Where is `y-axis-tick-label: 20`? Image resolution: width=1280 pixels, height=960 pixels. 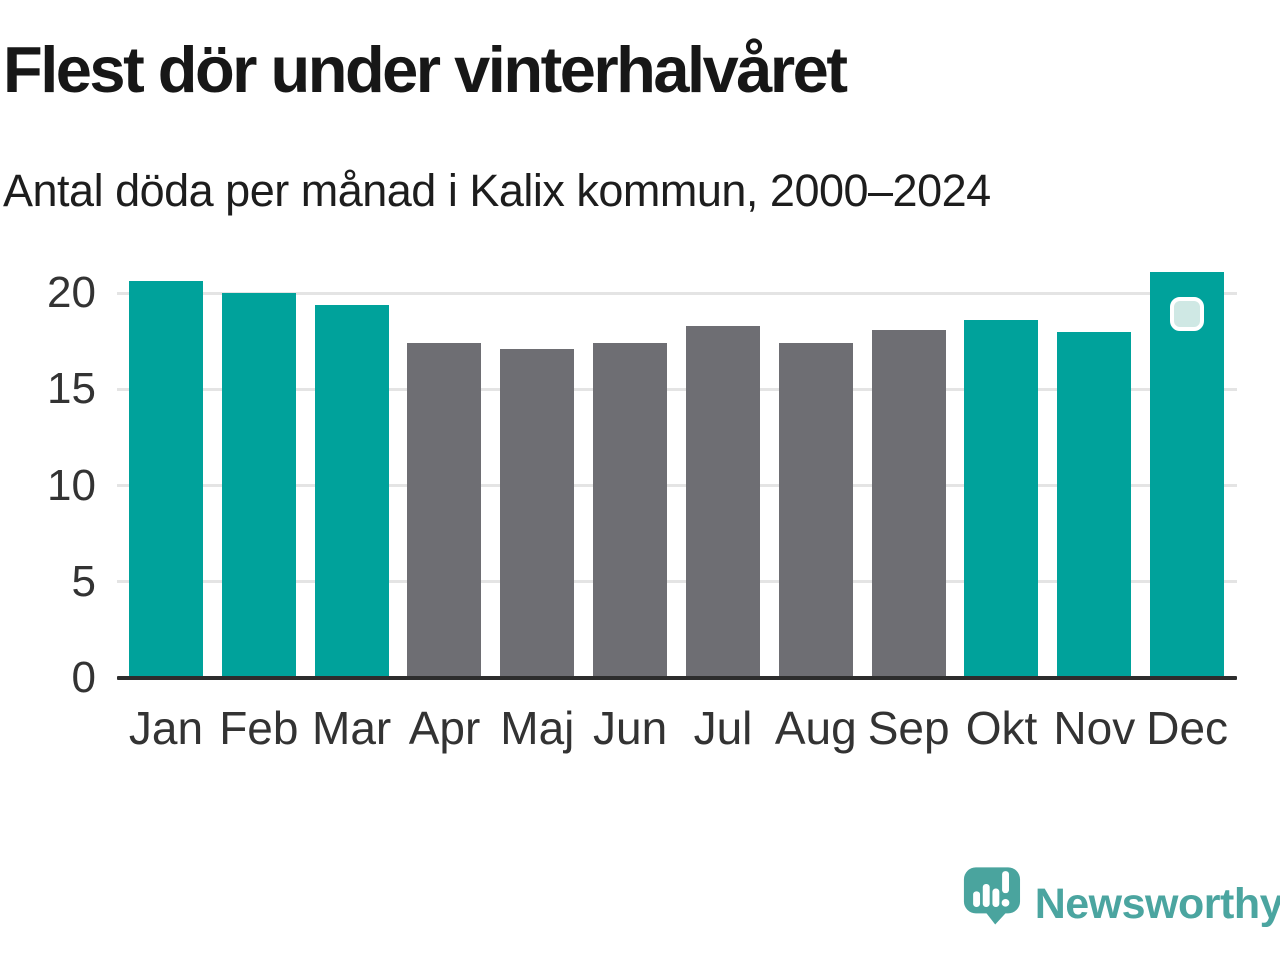
y-axis-tick-label: 20 is located at coordinates (71, 292).